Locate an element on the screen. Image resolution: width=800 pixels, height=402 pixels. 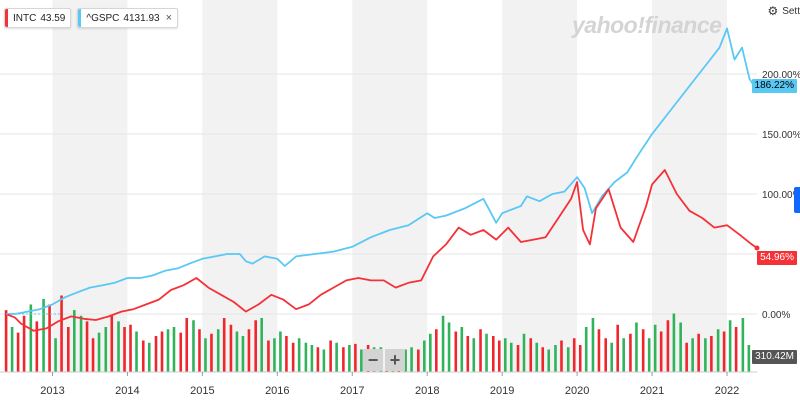
settings-label: Sett is located at coordinates (791, 11).